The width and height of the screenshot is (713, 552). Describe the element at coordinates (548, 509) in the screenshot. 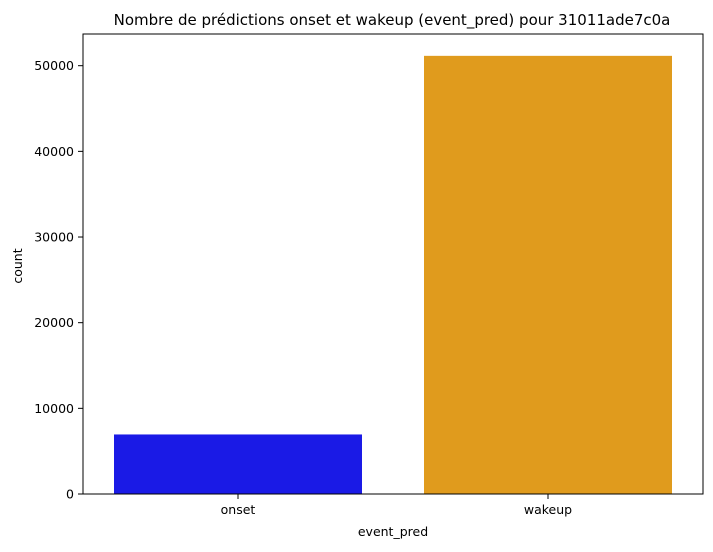

I see `x-tick-label: wakeup` at that location.